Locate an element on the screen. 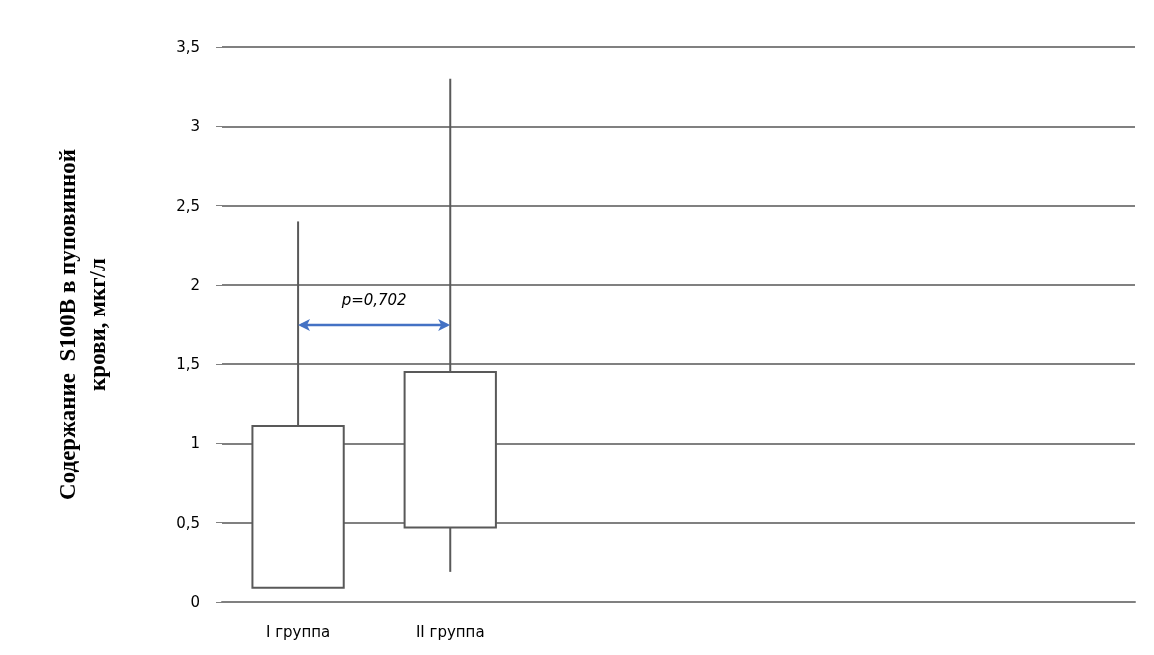  y-tick-label: 3 is located at coordinates (195, 126).